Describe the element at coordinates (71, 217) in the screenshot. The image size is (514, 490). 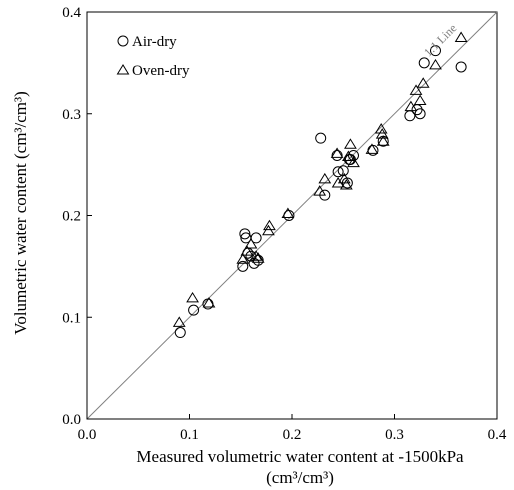
I see `y-tick-label: 0.2` at that location.